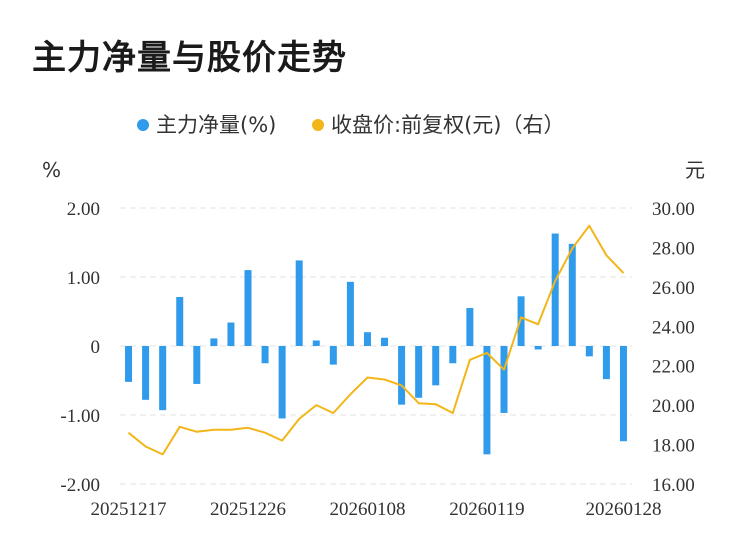  What do you see at coordinates (486, 509) in the screenshot?
I see `x-tick: 20260119` at bounding box center [486, 509].